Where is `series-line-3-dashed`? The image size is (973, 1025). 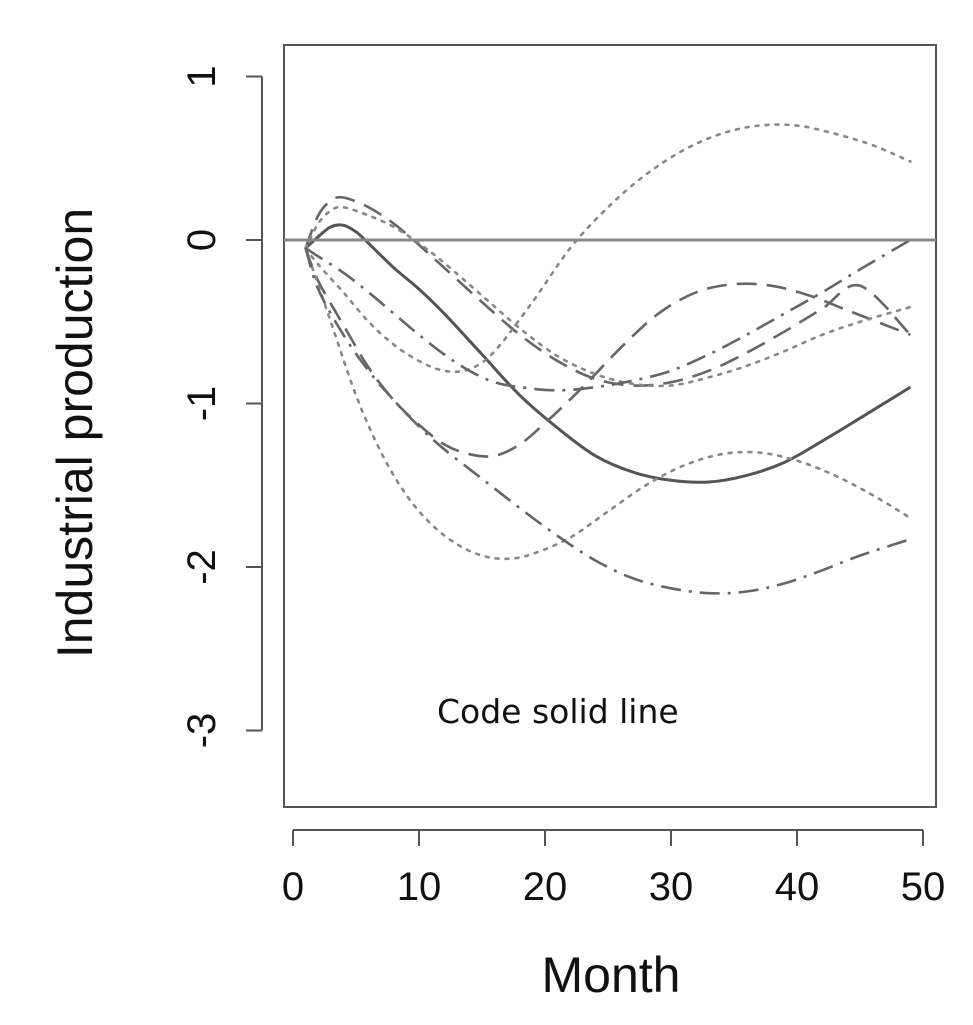
series-line-3-dashed is located at coordinates (607, 352).